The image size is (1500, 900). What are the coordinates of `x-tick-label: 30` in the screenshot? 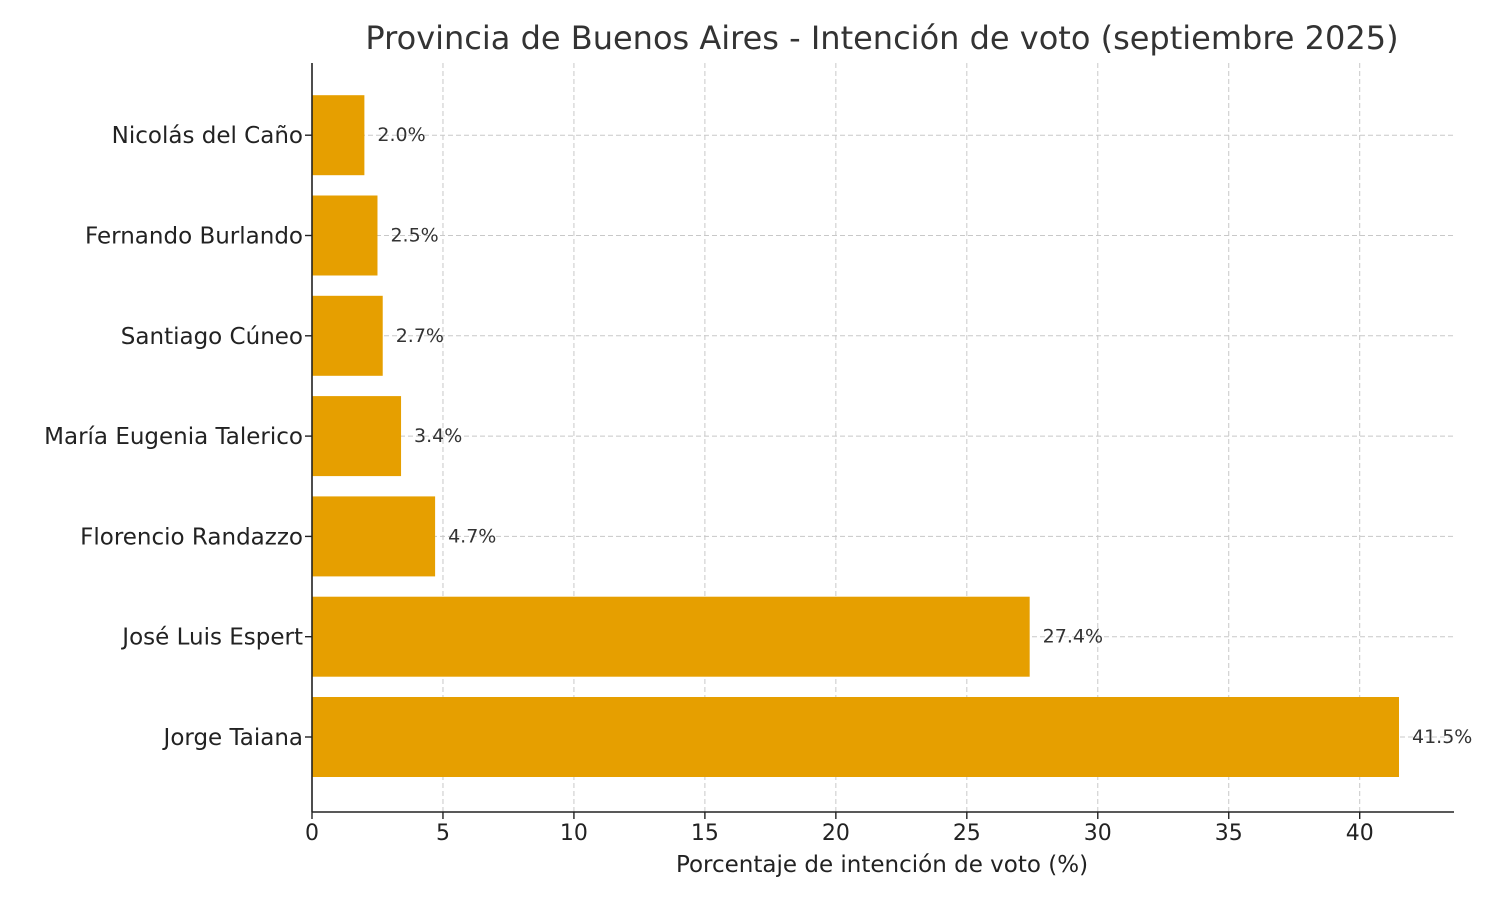 It's located at (1098, 833).